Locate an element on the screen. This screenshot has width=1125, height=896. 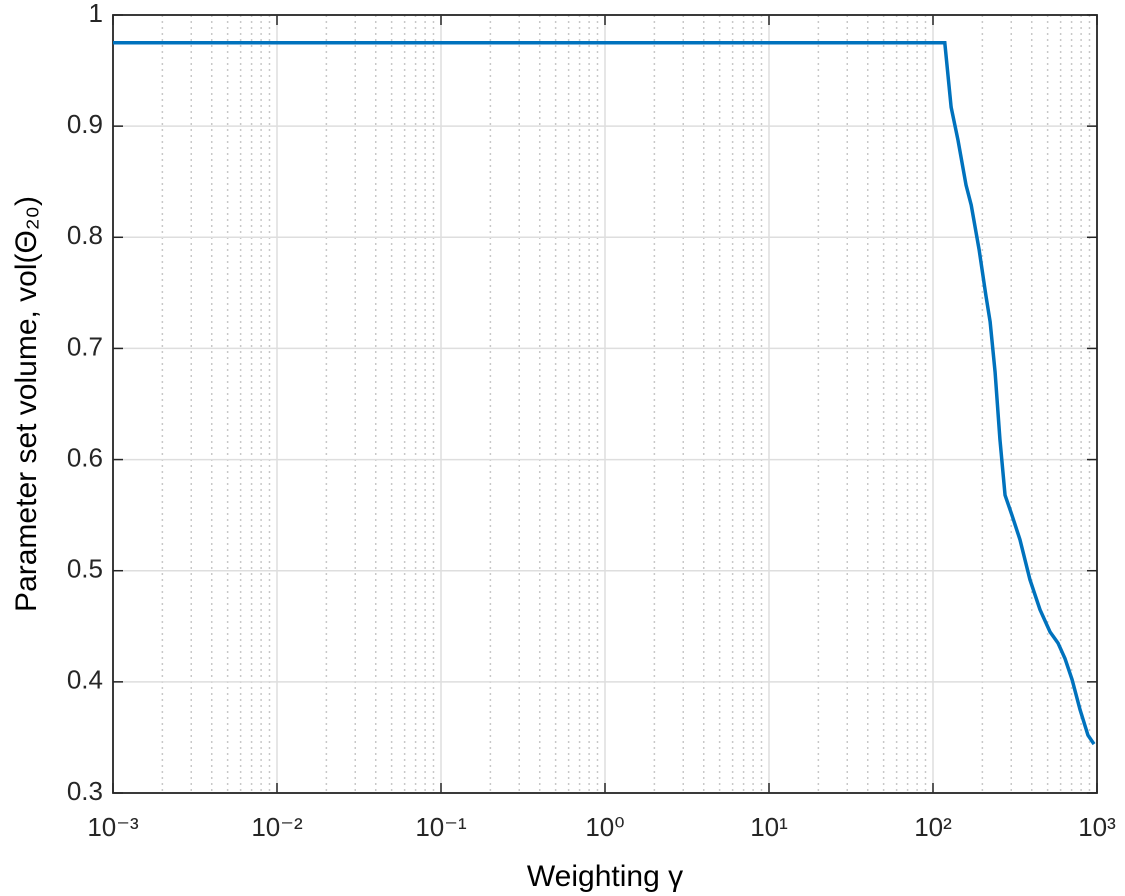
y-tick-label: 0.9 is located at coordinates (85, 124).